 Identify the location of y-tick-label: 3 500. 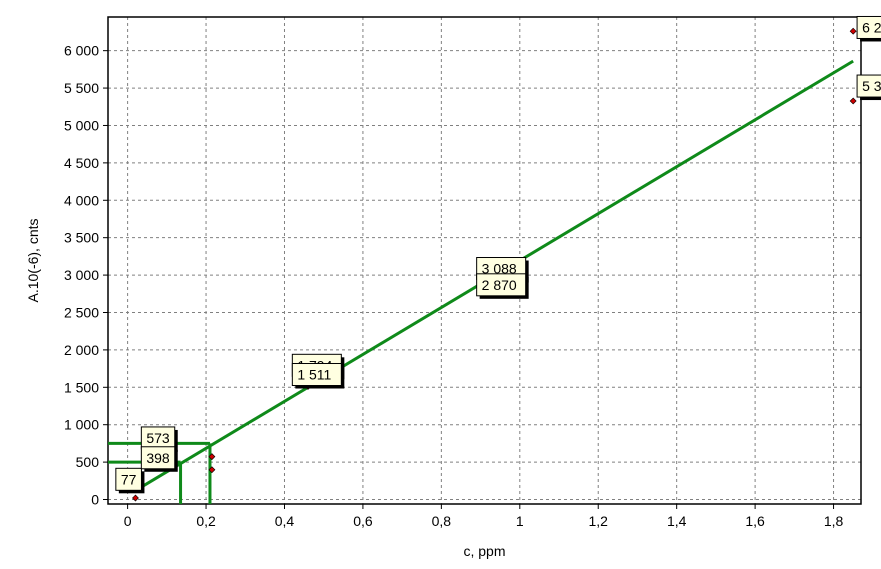
(81, 238).